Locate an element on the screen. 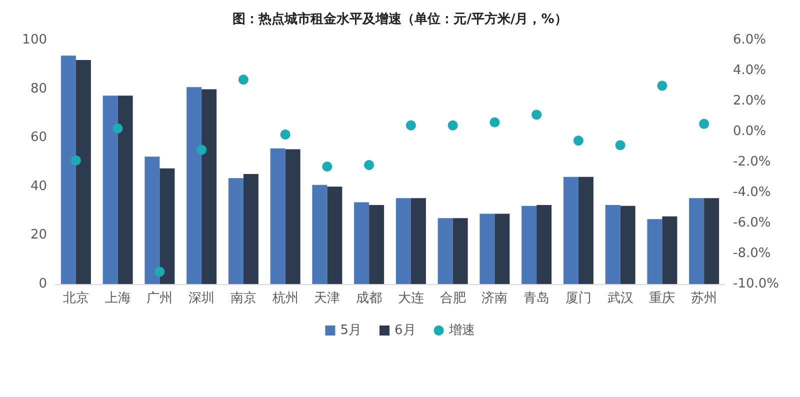 This screenshot has height=397, width=800. y2-tick-label: 0.0% is located at coordinates (749, 131).